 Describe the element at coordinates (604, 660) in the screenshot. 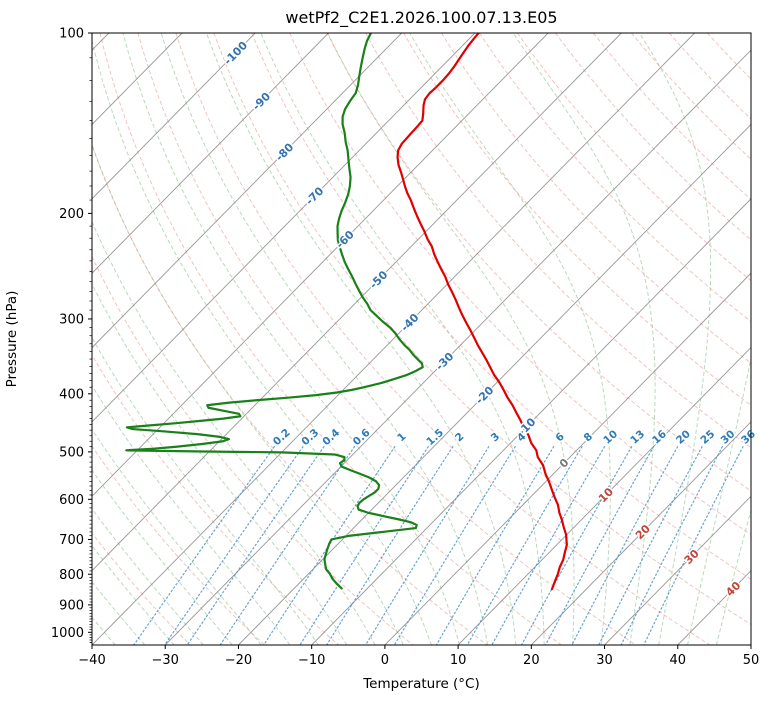

I see `x-tick-label: 30` at that location.